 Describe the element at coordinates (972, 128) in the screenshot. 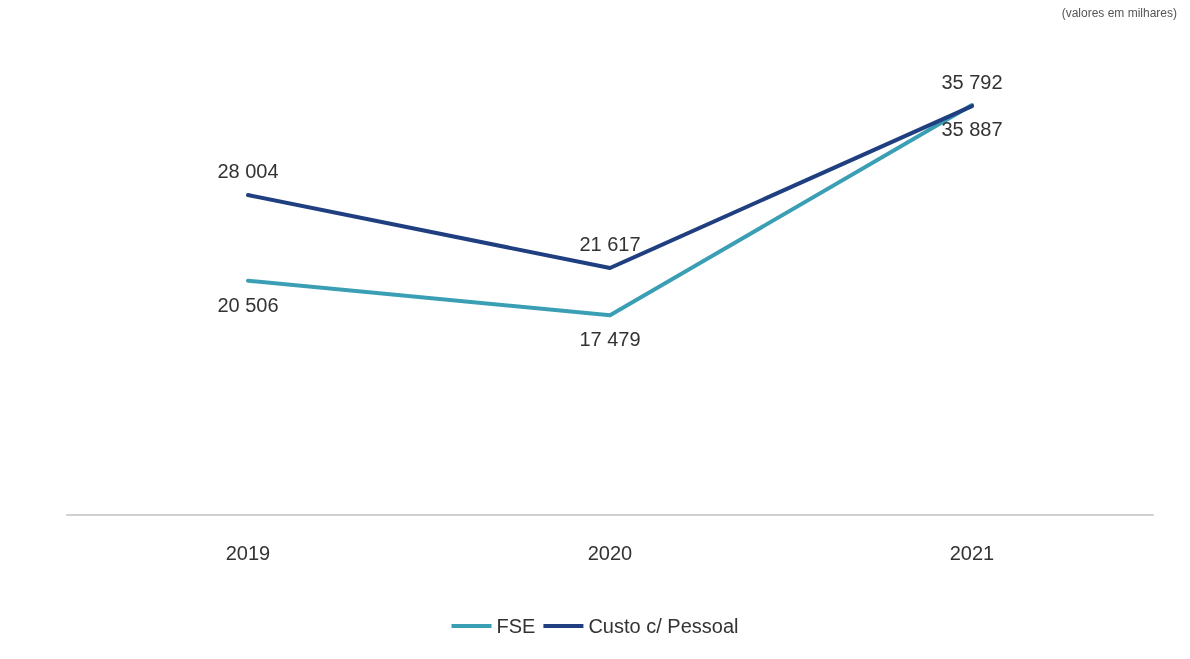

I see `data-label: 35 887` at that location.